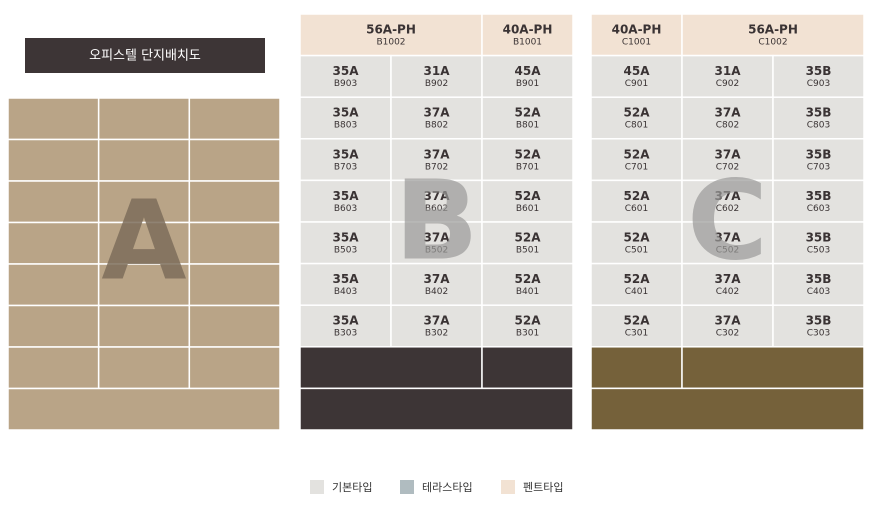 Image resolution: width=880 pixels, height=512 pixels. What do you see at coordinates (436, 292) in the screenshot?
I see `unit-number: B402` at bounding box center [436, 292].